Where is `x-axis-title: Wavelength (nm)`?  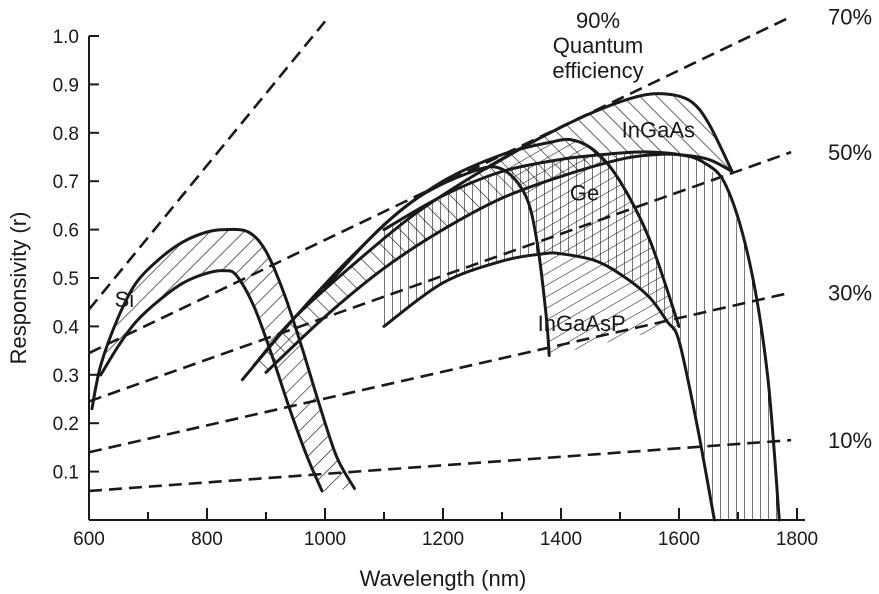
x-axis-title: Wavelength (nm) is located at coordinates (443, 578).